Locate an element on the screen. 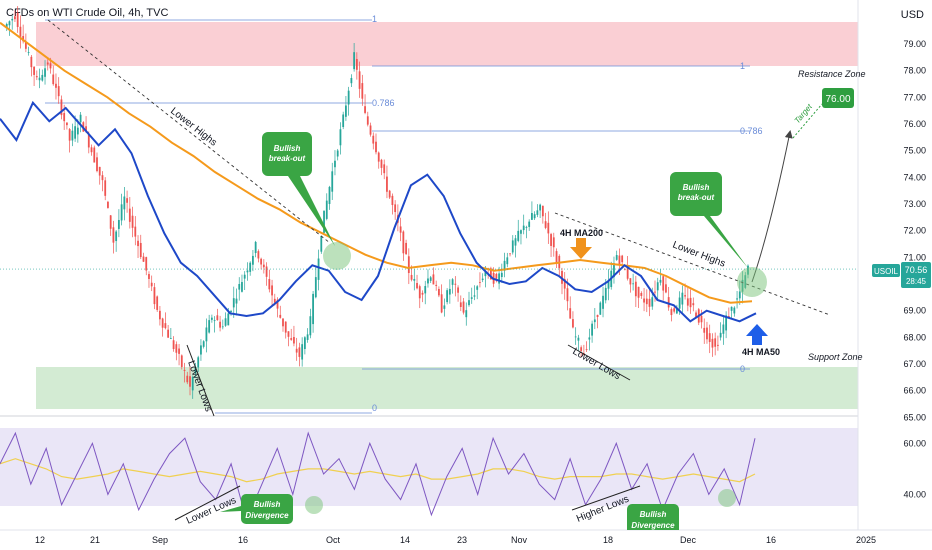  callout-2-bubble is located at coordinates (709, 220).